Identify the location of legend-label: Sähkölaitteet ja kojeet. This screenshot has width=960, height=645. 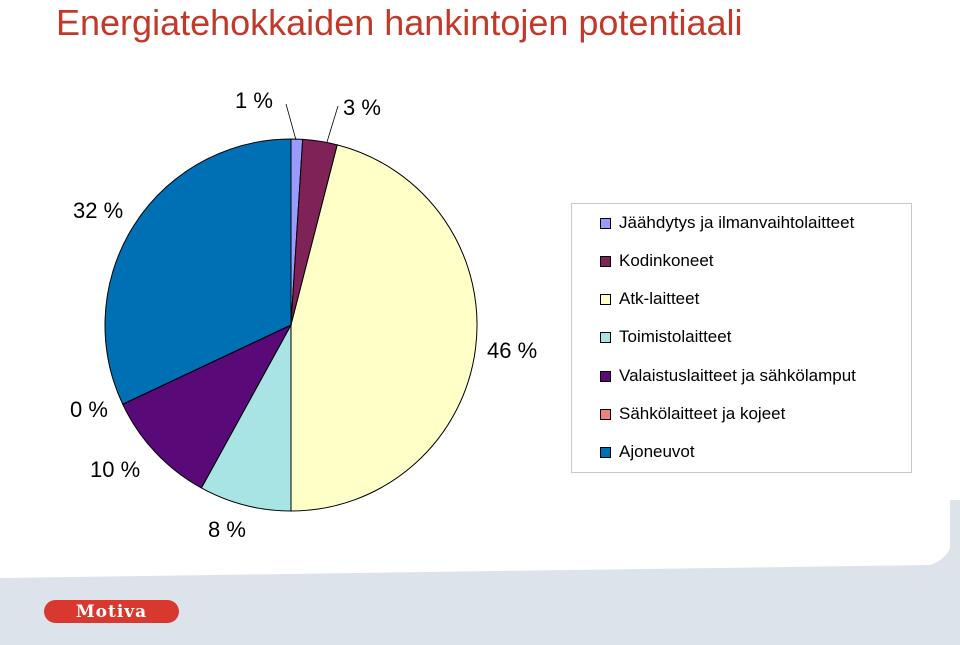
(702, 413).